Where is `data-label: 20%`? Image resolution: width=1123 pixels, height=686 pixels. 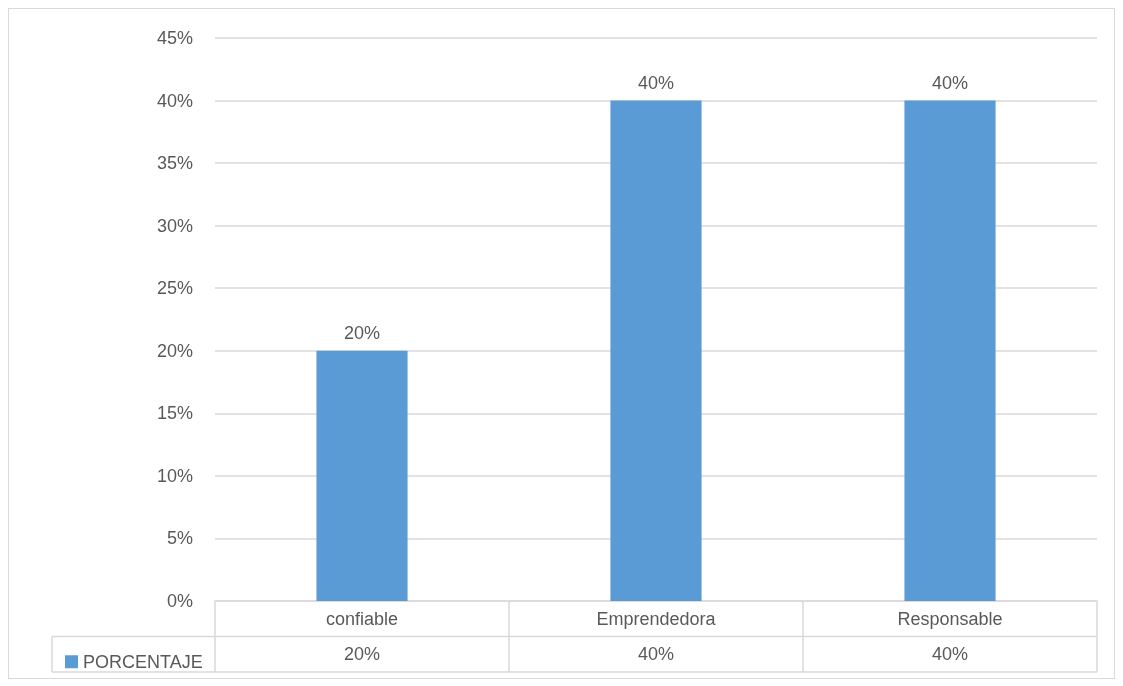
data-label: 20% is located at coordinates (362, 654).